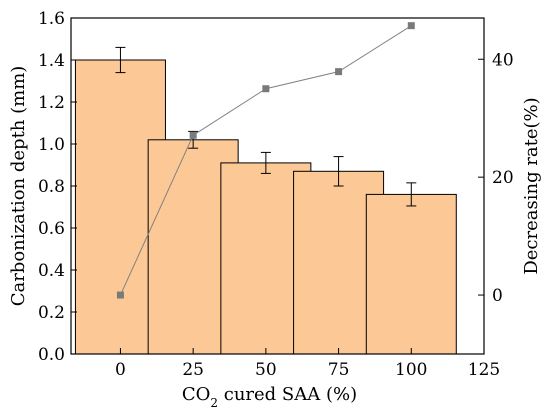  Describe the element at coordinates (51, 313) in the screenshot. I see `y-tick-label-0.2: 0.2` at that location.